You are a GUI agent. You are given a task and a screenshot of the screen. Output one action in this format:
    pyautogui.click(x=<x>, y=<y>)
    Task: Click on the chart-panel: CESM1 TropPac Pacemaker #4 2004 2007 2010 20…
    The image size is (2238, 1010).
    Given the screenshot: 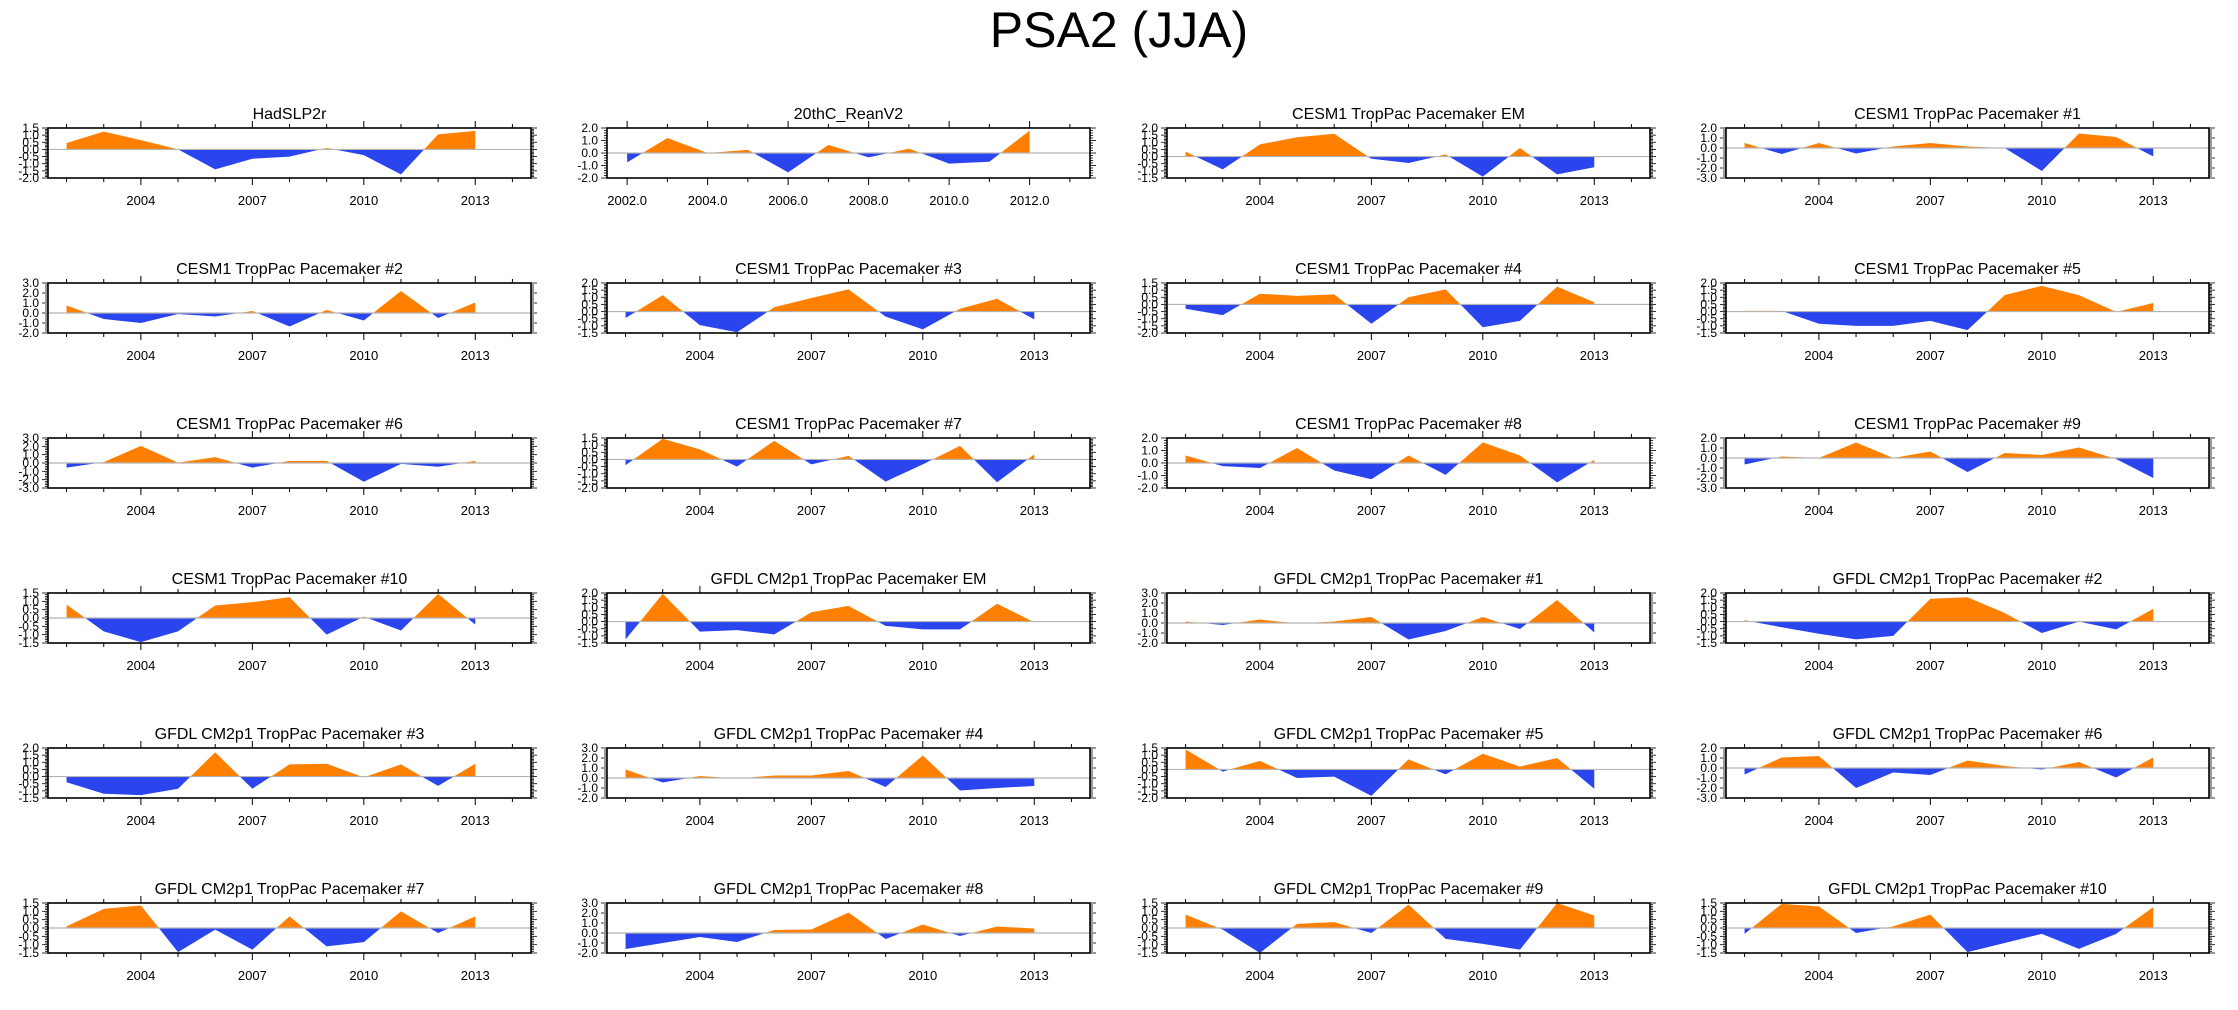 What is the action you would take?
    pyautogui.click(x=1396, y=312)
    